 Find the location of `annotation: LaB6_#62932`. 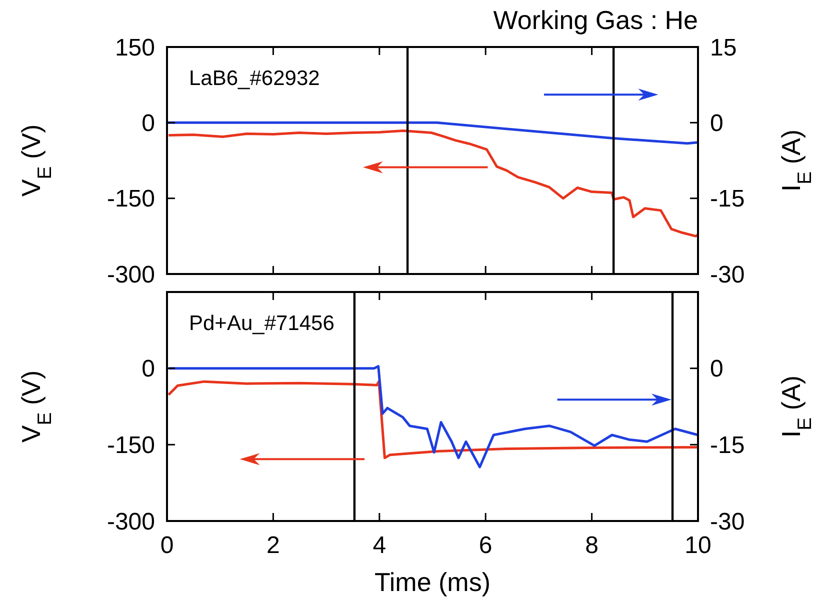

annotation: LaB6_#62932 is located at coordinates (254, 78).